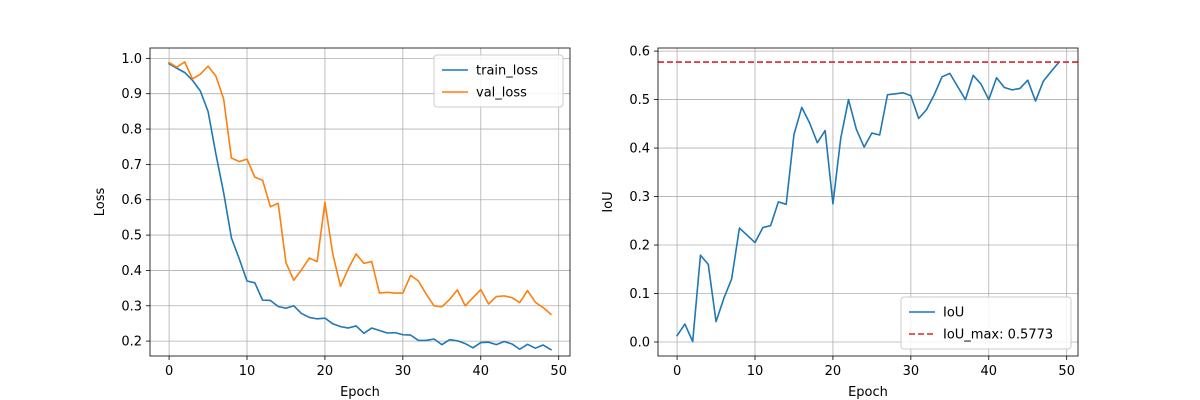 This screenshot has width=1200, height=400. I want to click on y-tick-label: 0.0, so click(639, 342).